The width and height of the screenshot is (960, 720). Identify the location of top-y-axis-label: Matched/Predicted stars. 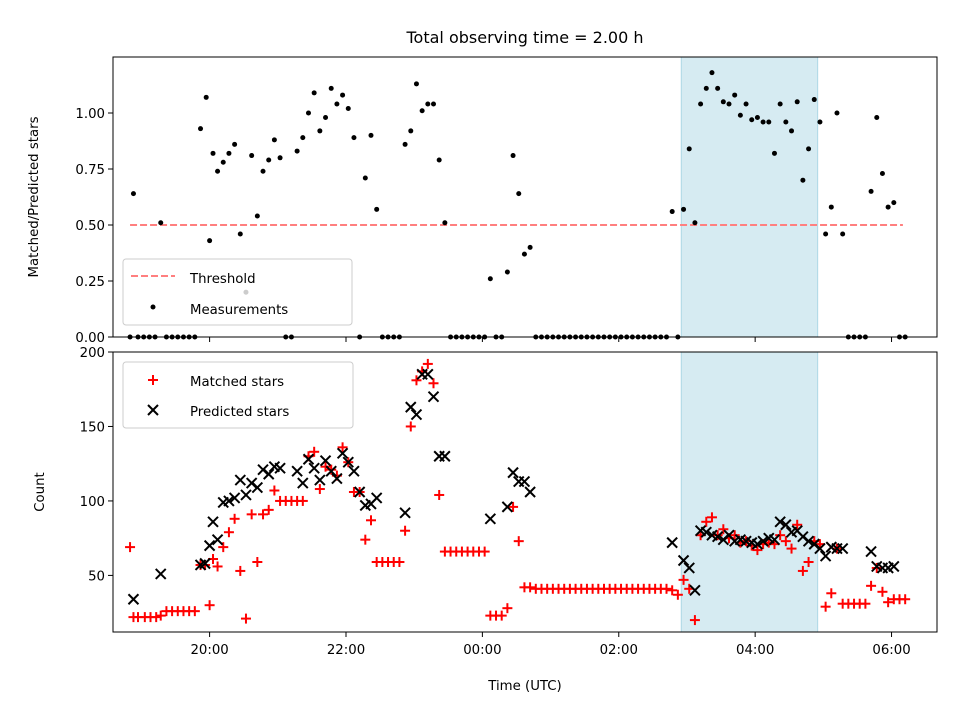
(34, 196).